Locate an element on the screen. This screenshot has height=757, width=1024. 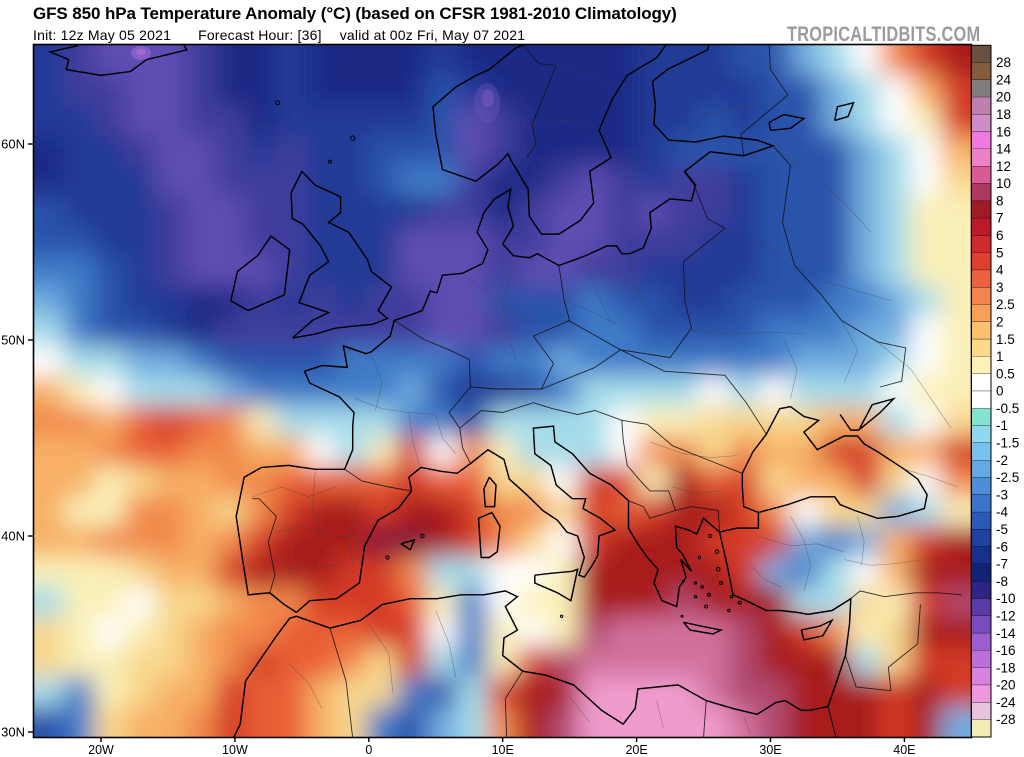
svg-text: 6 is located at coordinates (1000, 235).